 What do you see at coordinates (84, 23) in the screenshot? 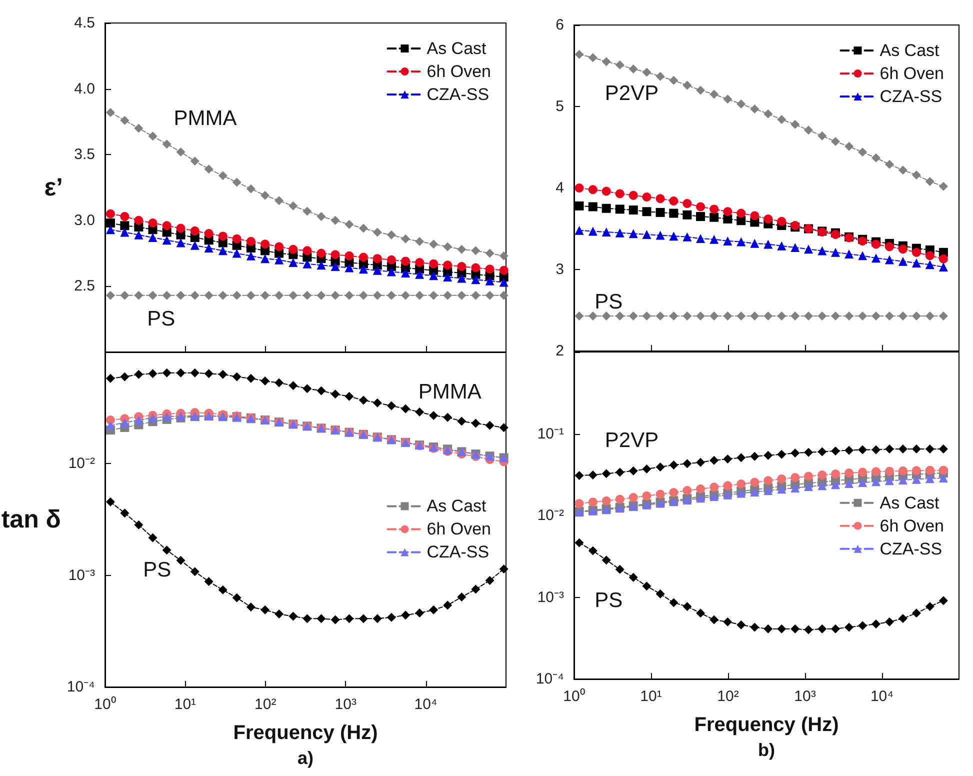
I see `y-tick-label: 4.5` at bounding box center [84, 23].